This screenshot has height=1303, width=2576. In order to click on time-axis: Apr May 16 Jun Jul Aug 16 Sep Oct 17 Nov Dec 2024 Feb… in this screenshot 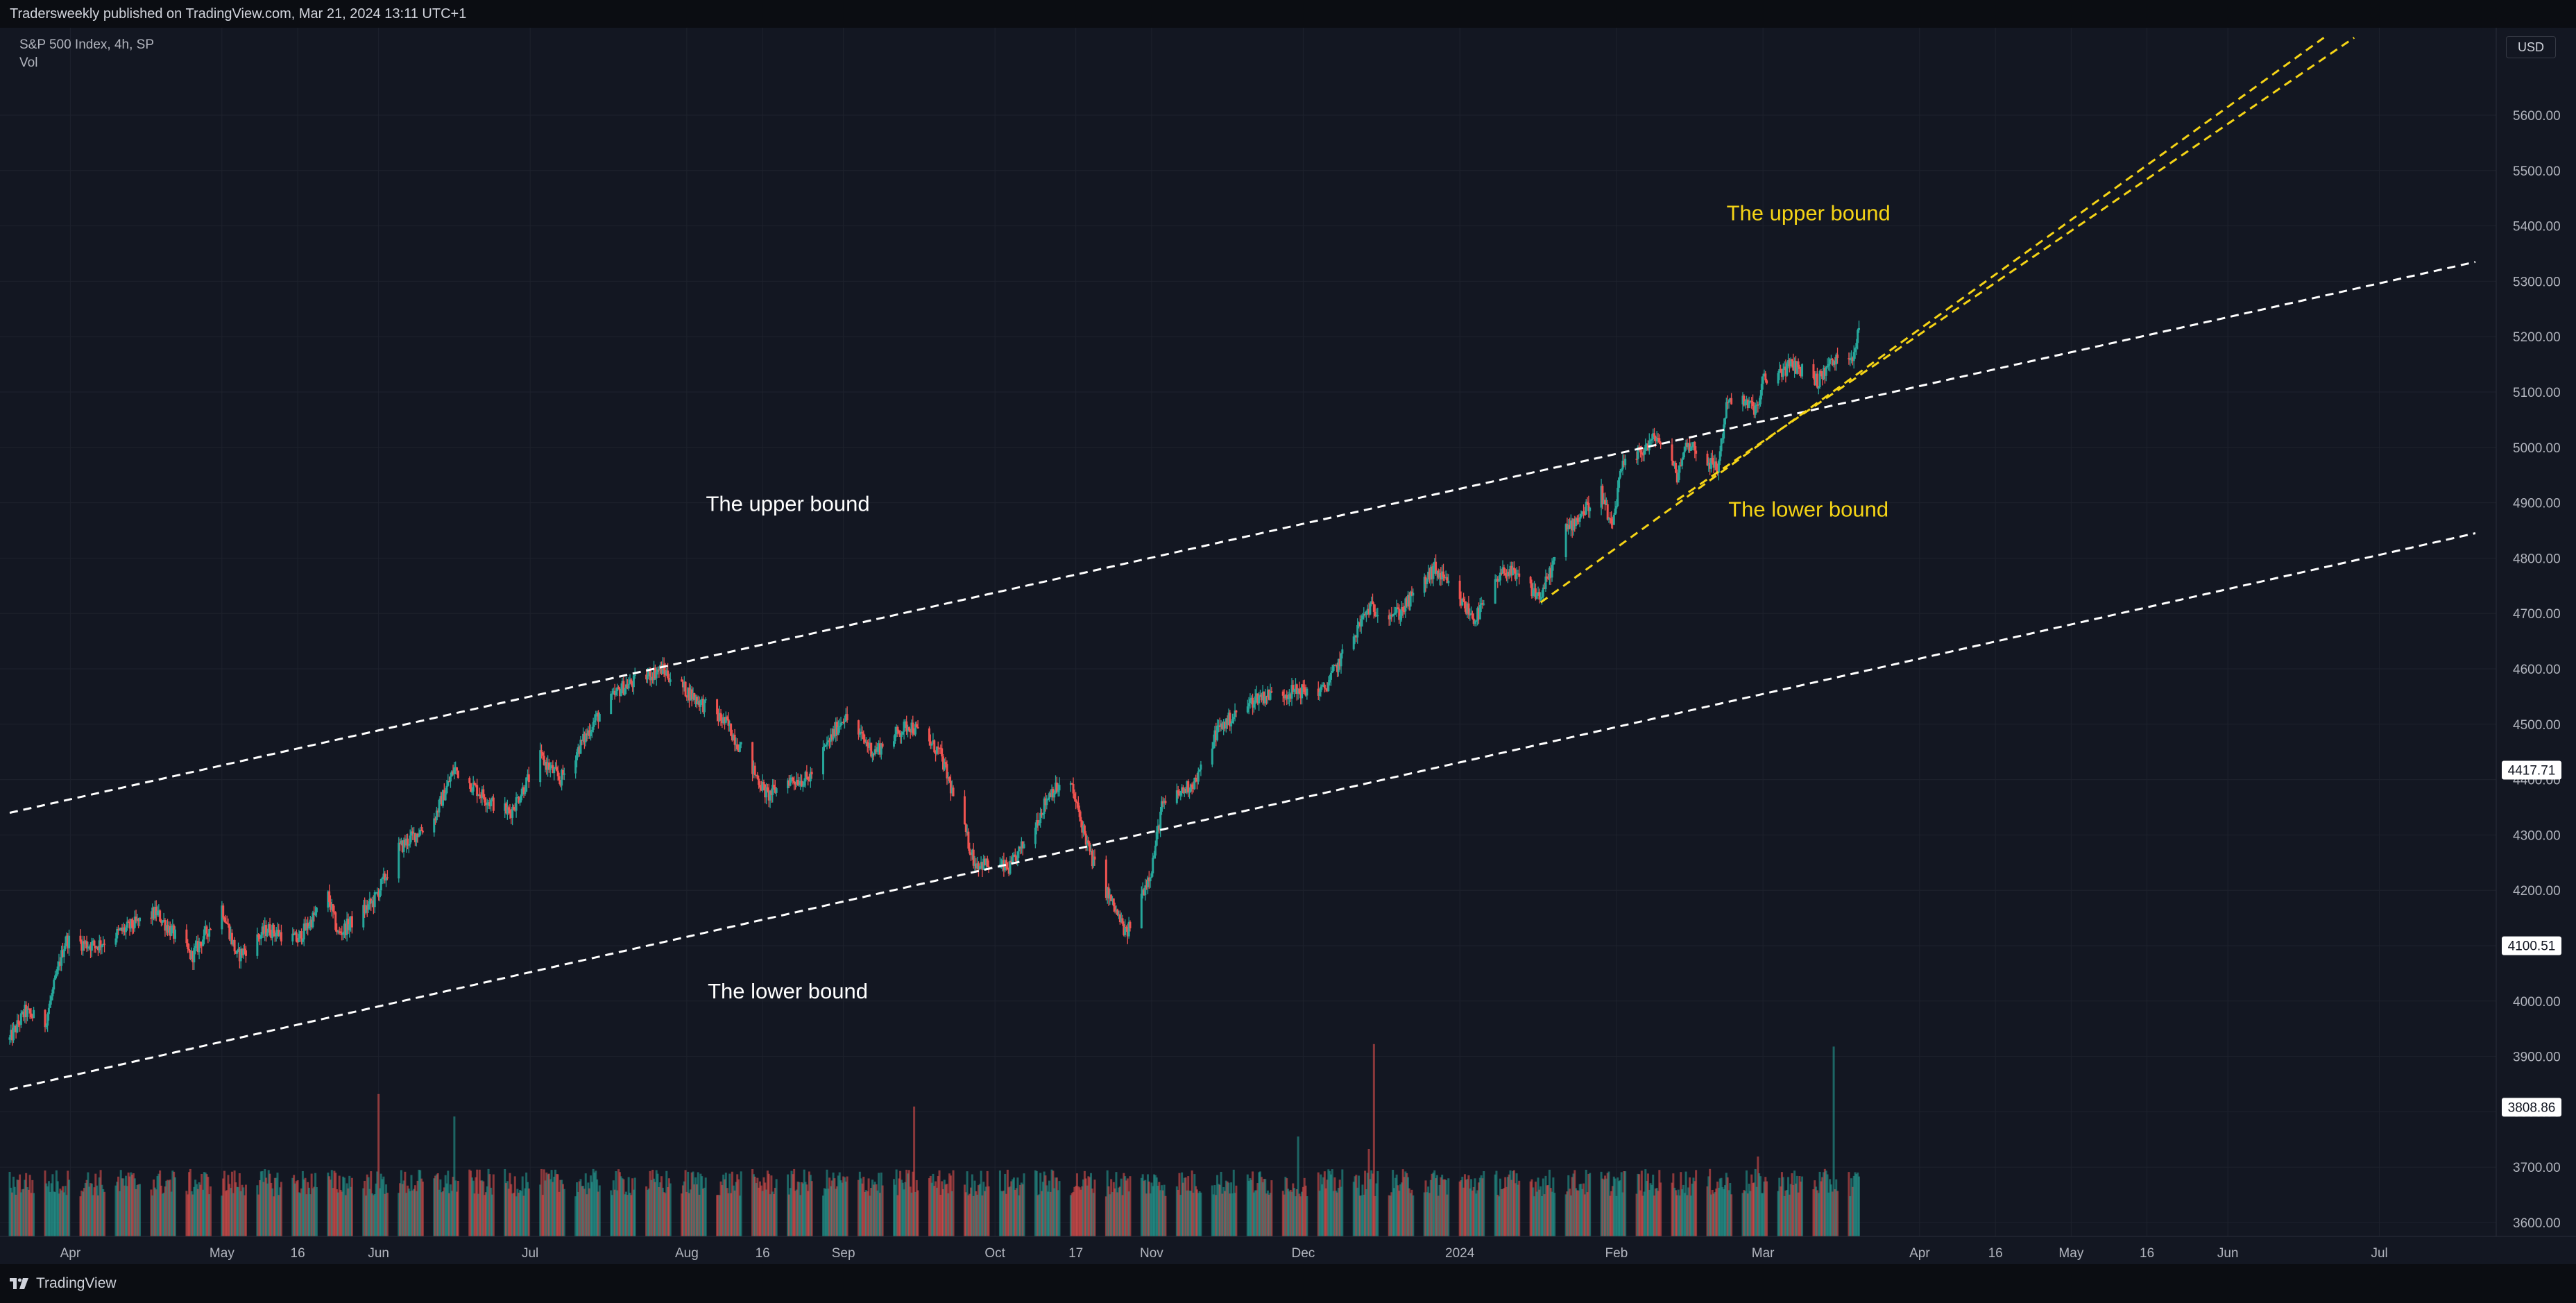, I will do `click(1224, 1254)`.